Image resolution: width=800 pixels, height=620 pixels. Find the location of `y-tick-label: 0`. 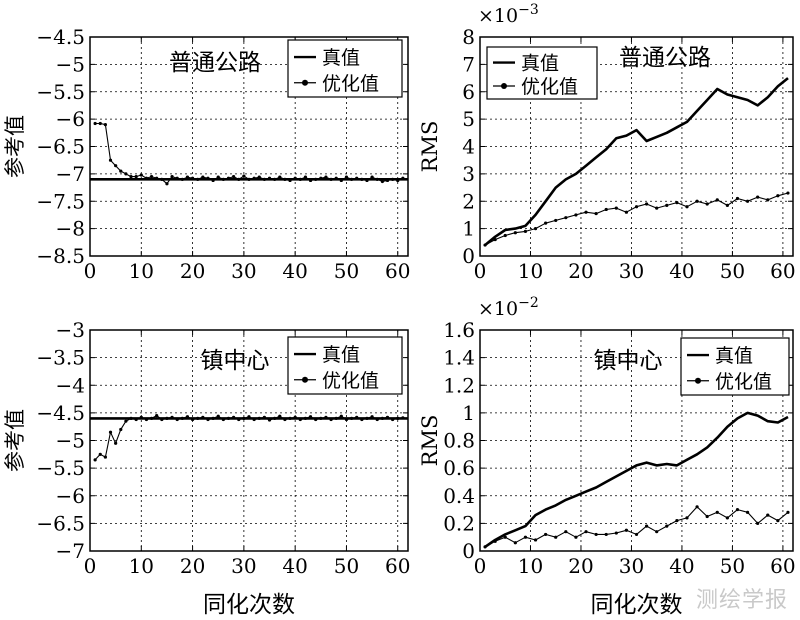

y-tick-label: 0 is located at coordinates (468, 256).